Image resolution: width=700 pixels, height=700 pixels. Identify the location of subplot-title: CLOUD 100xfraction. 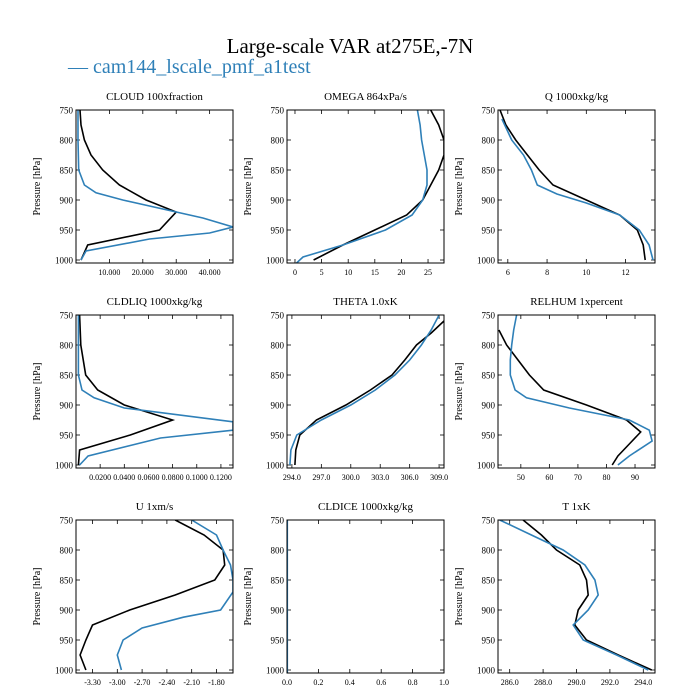
(154, 97).